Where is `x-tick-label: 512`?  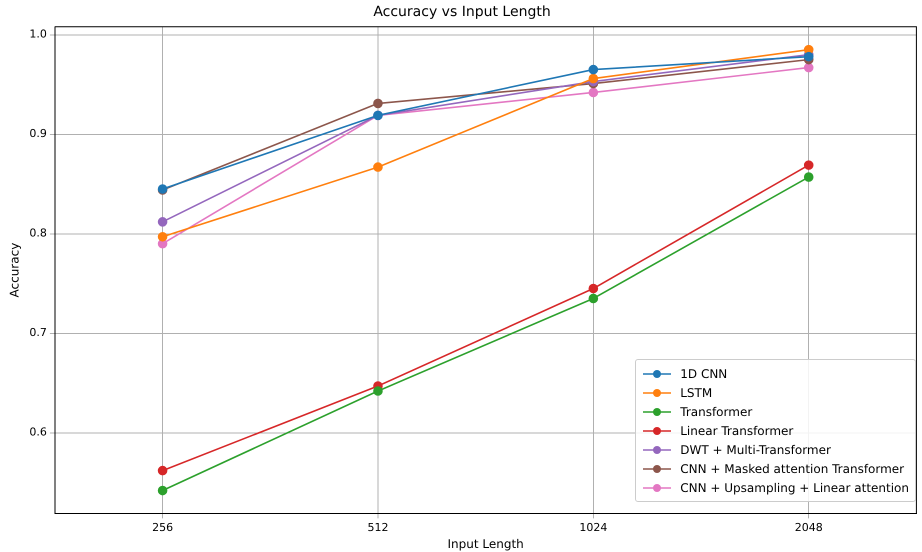 x-tick-label: 512 is located at coordinates (377, 527).